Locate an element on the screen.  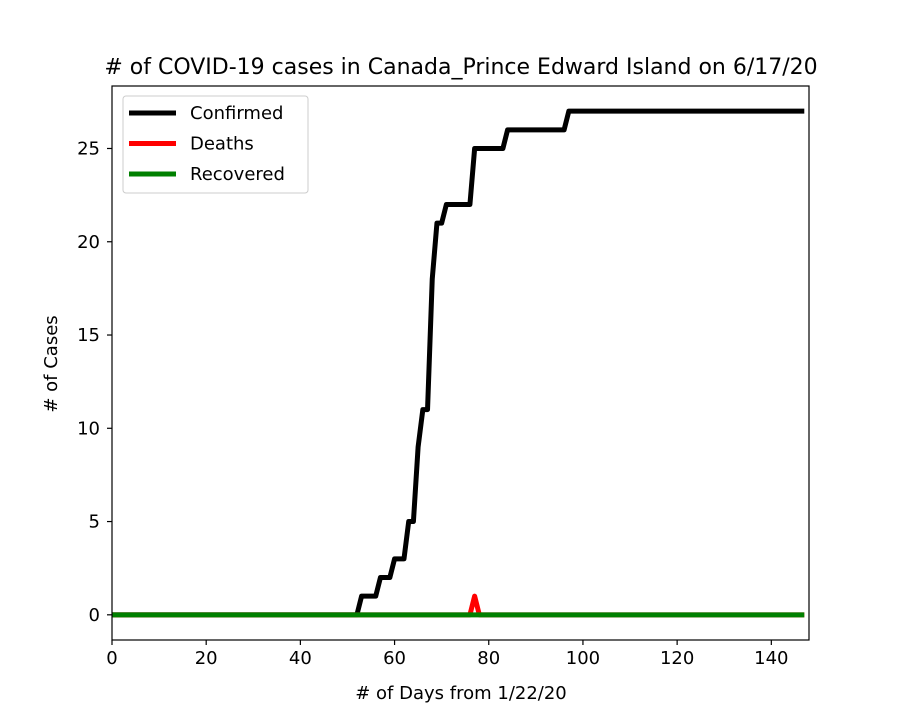
y-tick-label: 25 is located at coordinates (88, 148).